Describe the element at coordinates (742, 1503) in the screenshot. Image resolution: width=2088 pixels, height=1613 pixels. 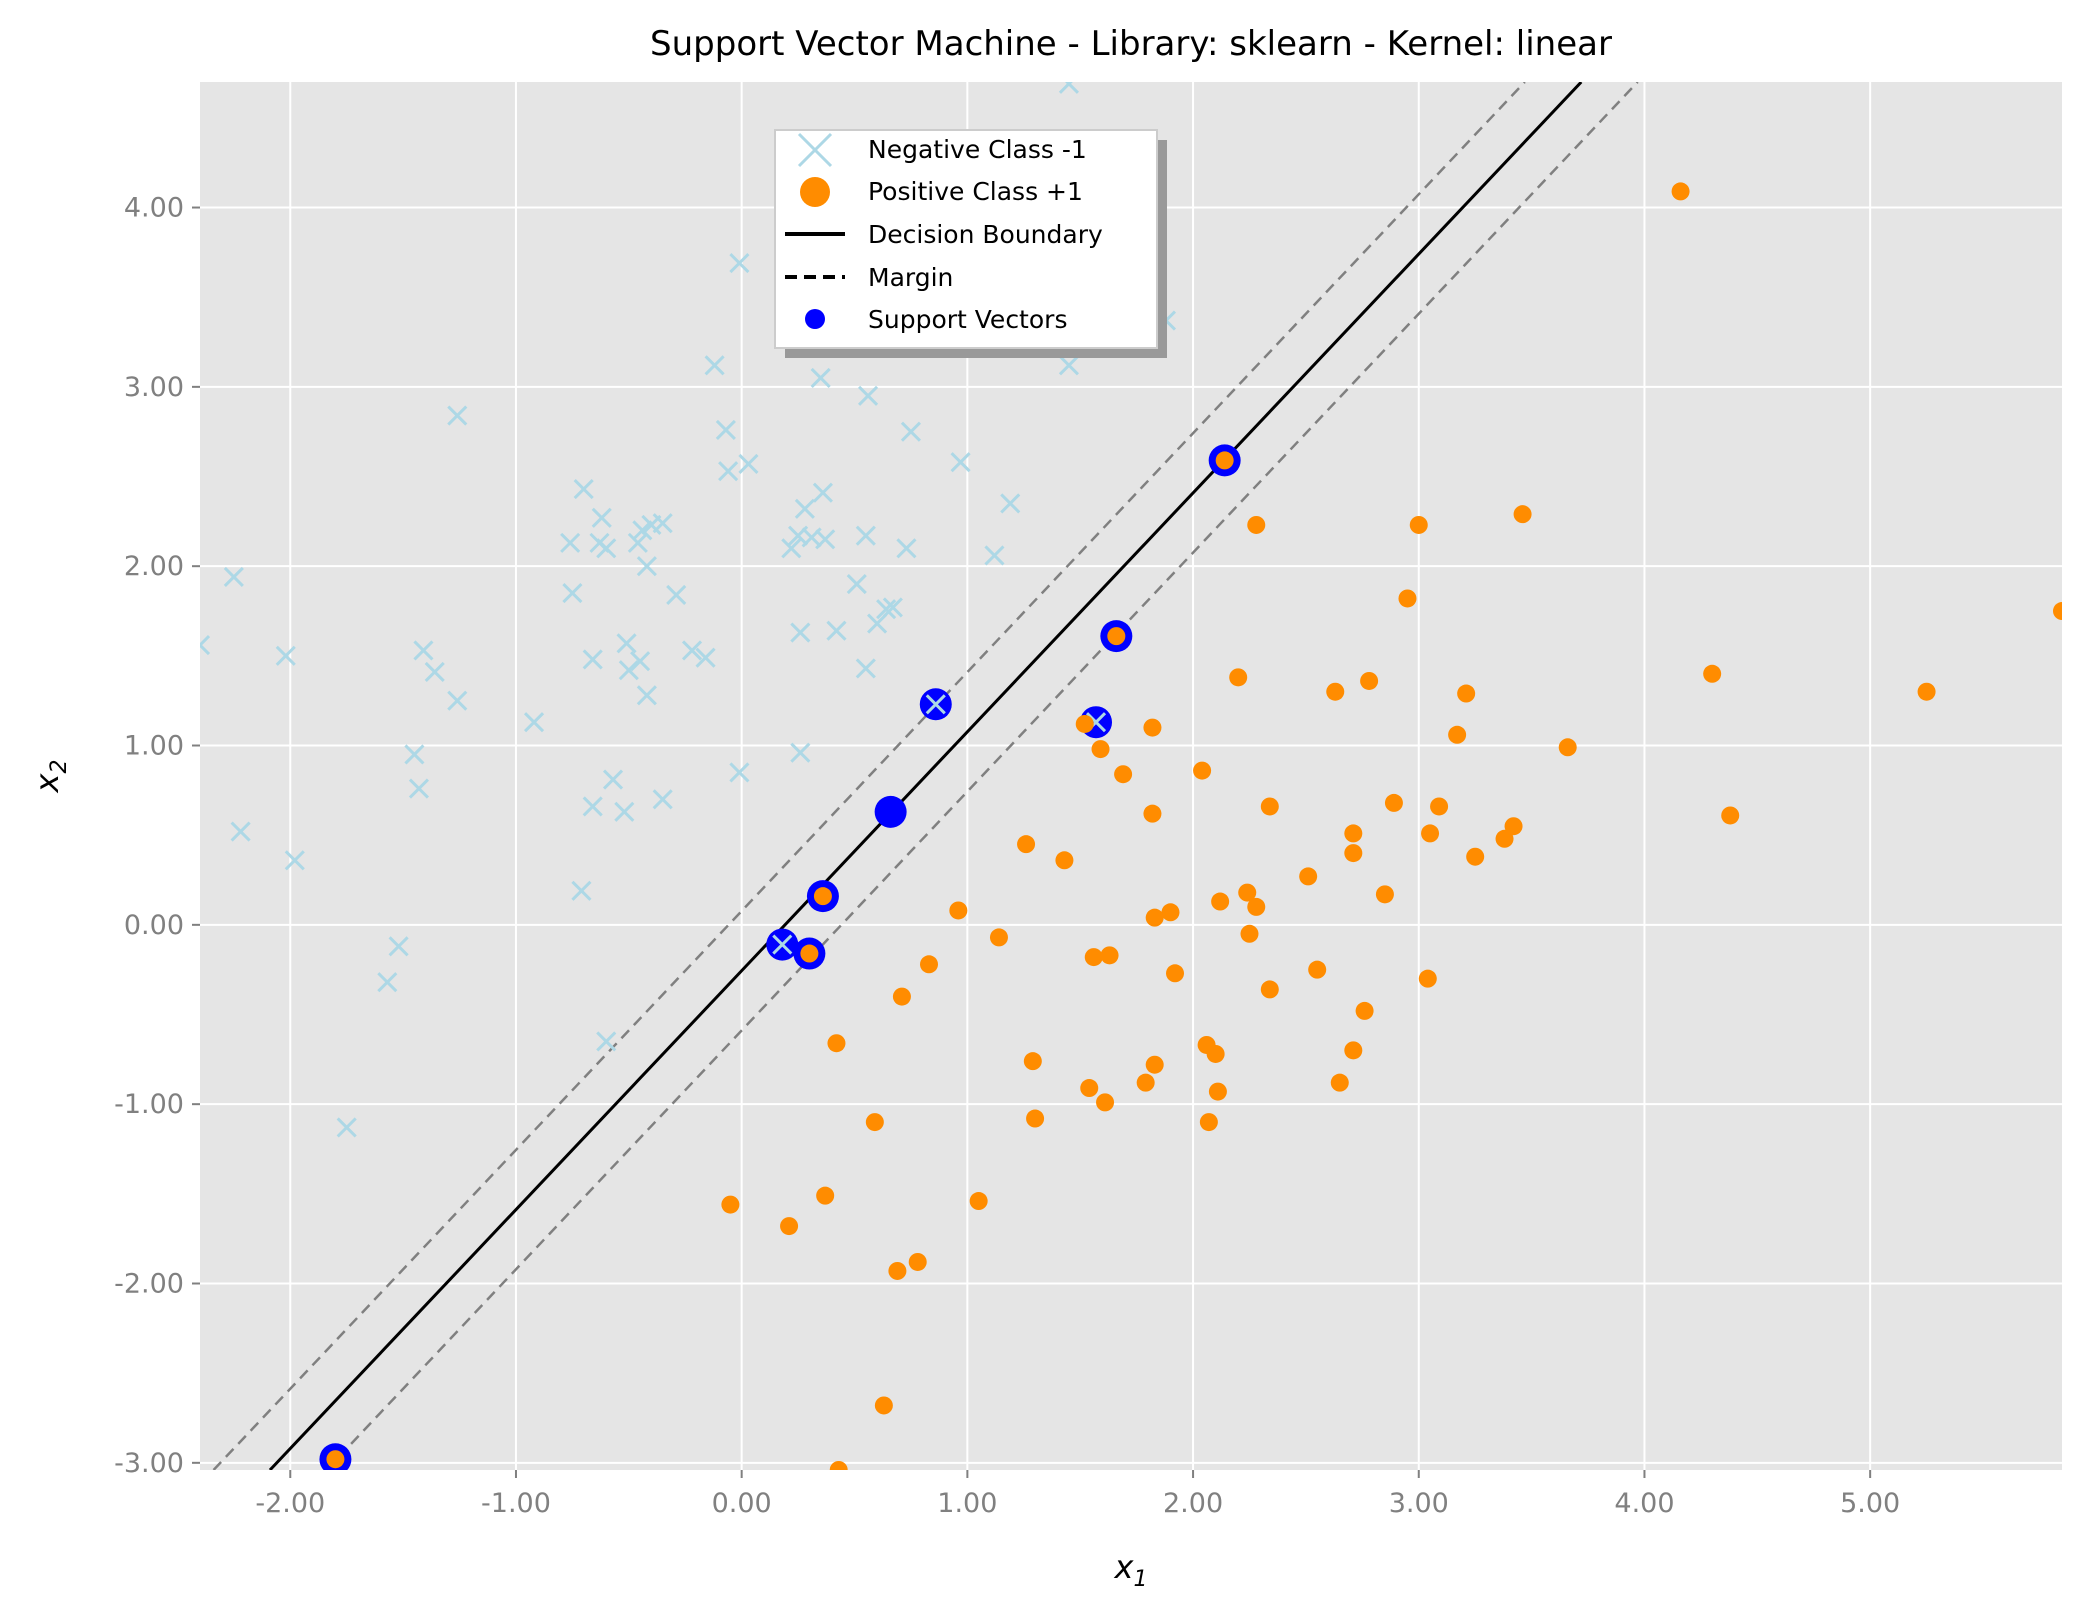
I see `x-tick-label: 0.00` at that location.